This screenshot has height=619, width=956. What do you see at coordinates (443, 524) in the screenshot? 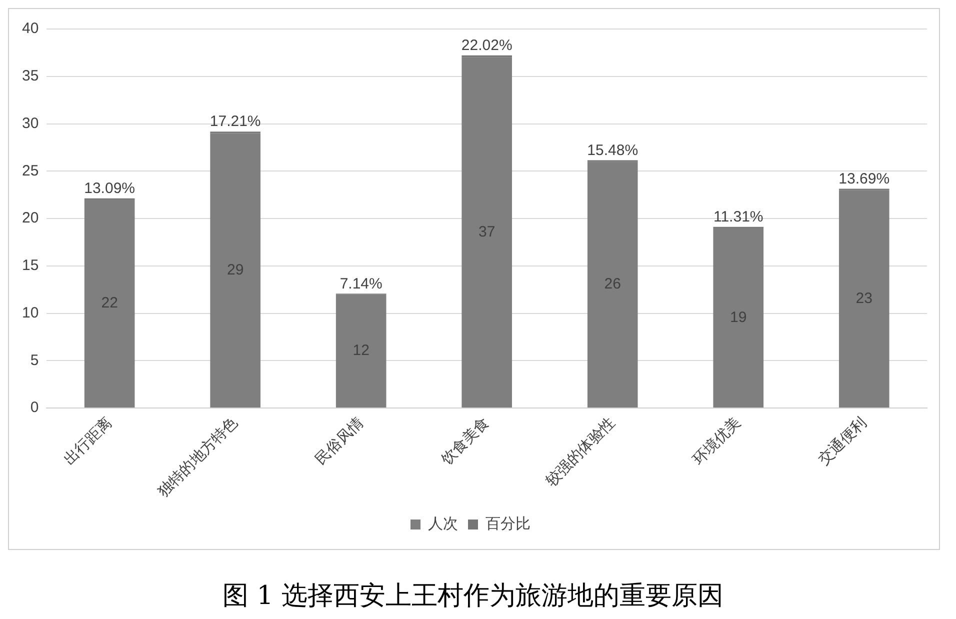
I see `legend-label: 人次` at bounding box center [443, 524].